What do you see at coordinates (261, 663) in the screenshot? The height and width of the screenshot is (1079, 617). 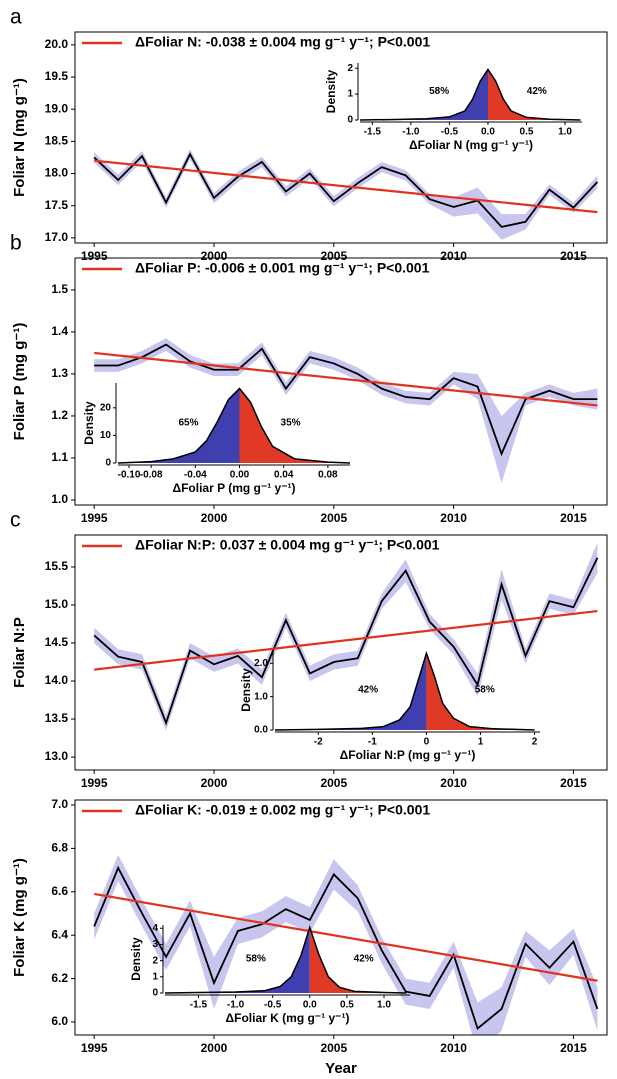 I see `inset-y-tick-label: 2.0` at bounding box center [261, 663].